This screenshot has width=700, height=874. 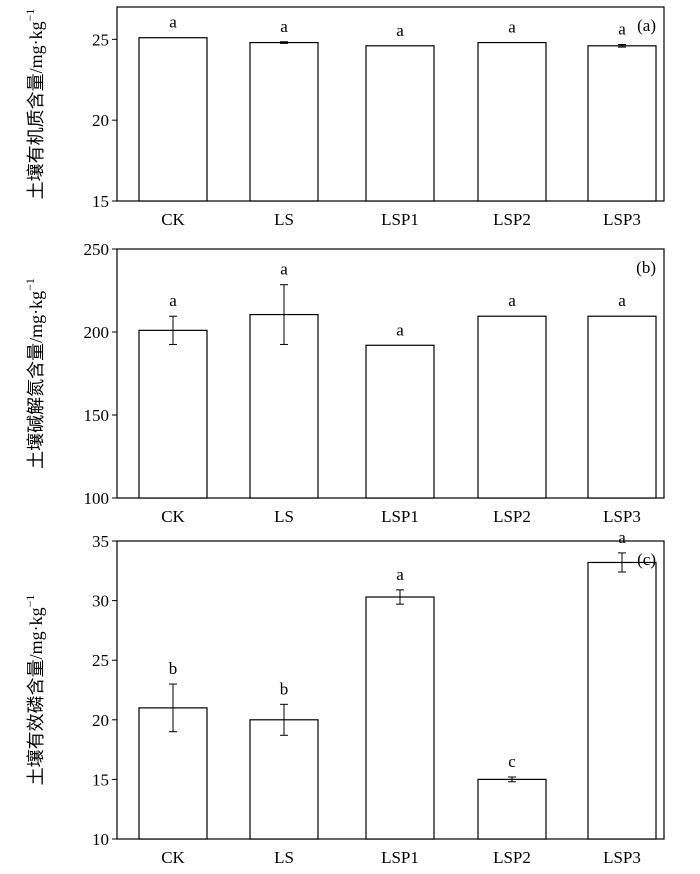 What do you see at coordinates (646, 559) in the screenshot?
I see `panel-tag: (c)` at bounding box center [646, 559].